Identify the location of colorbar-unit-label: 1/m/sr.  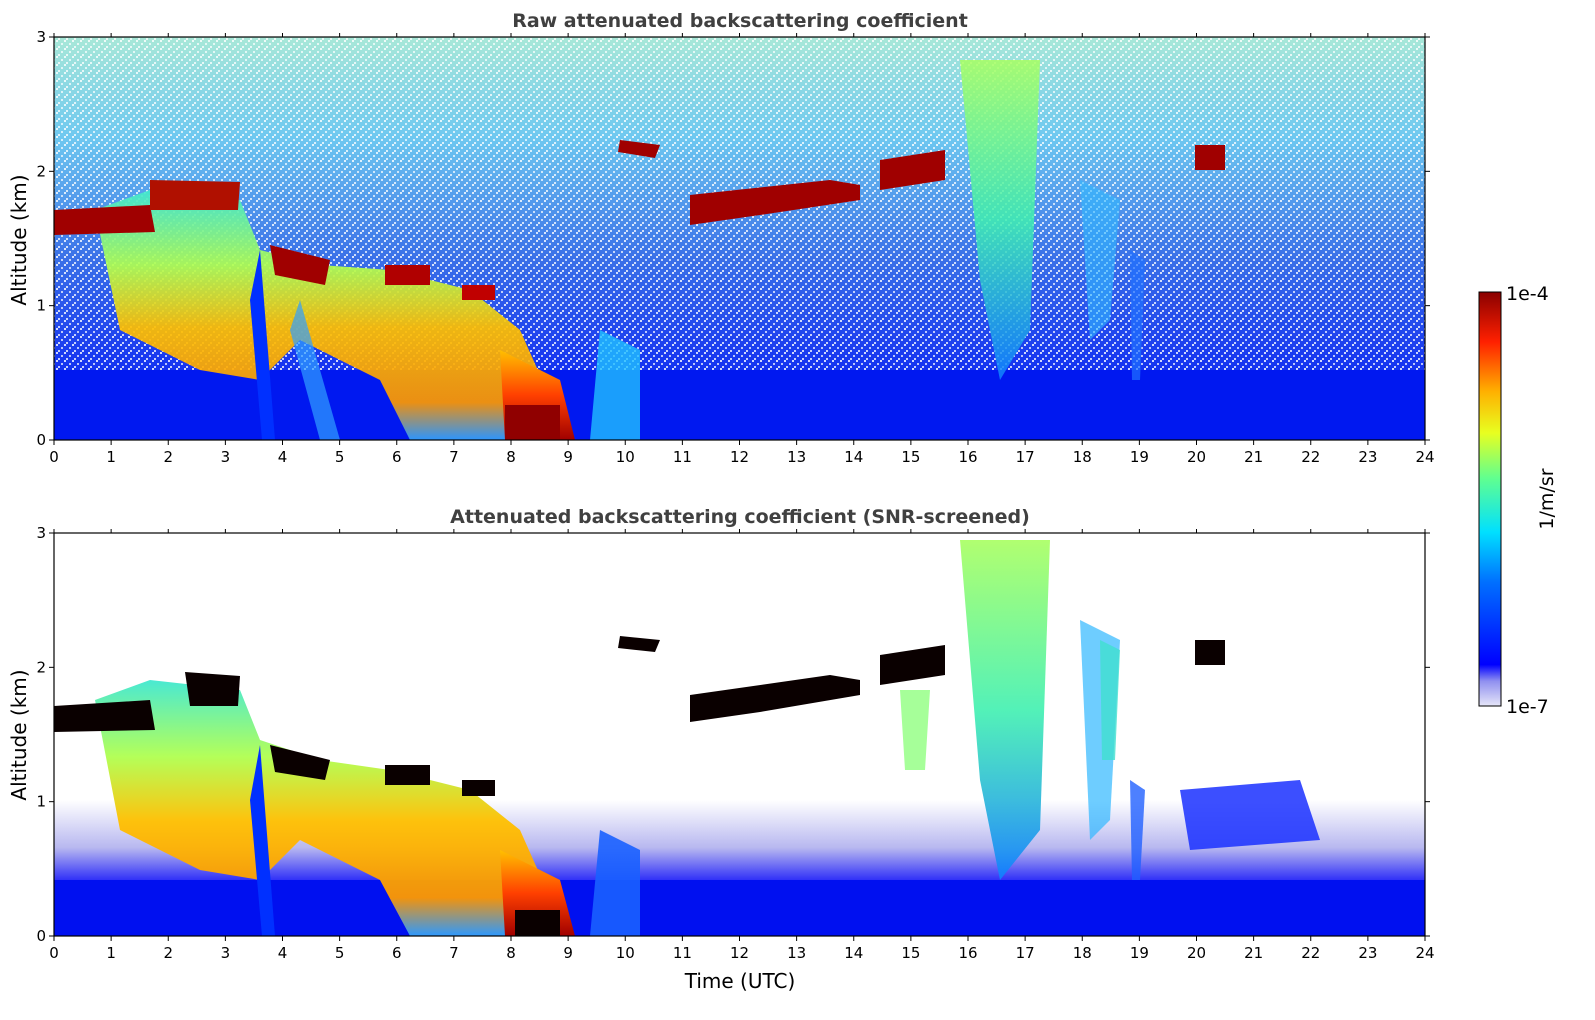
(1547, 498).